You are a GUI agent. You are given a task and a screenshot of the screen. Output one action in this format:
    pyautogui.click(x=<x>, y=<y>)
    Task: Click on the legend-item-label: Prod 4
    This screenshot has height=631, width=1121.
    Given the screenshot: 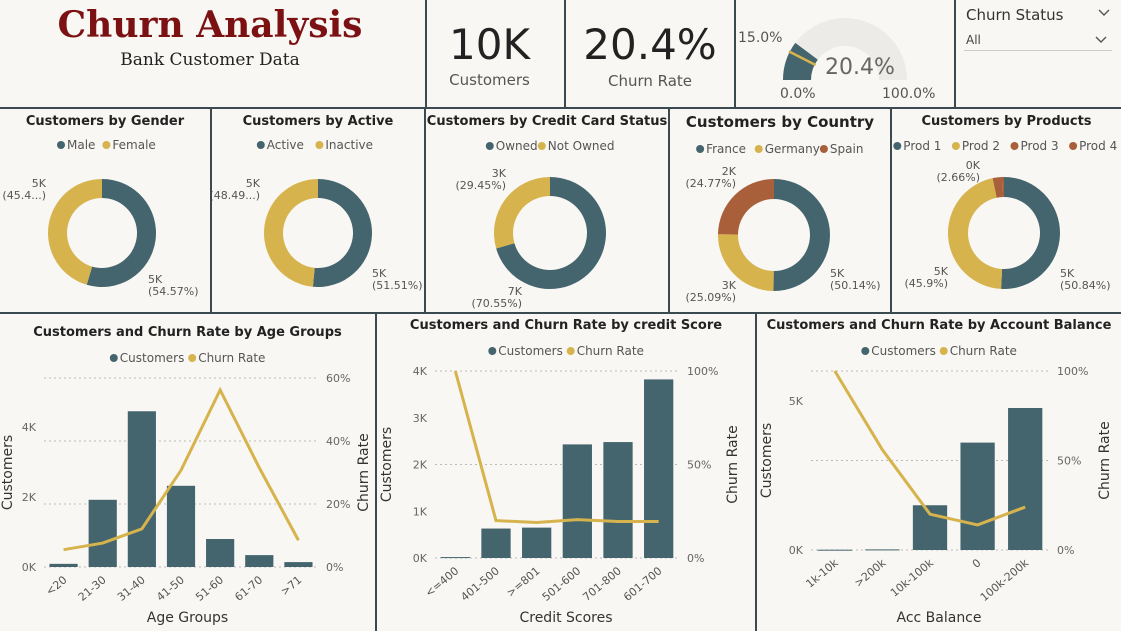 What is the action you would take?
    pyautogui.click(x=1098, y=146)
    